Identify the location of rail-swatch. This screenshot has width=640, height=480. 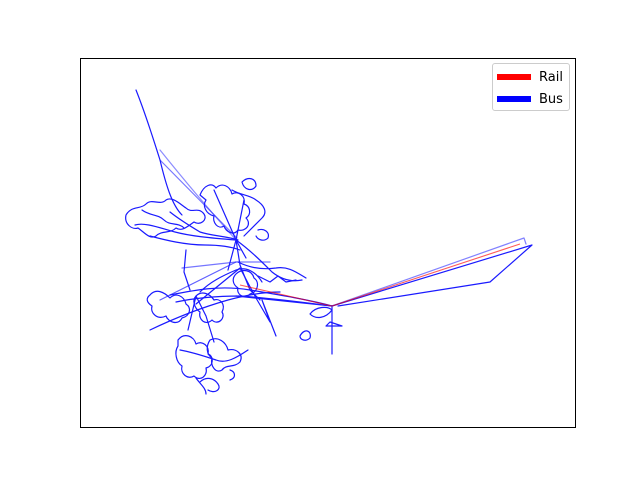
(514, 77).